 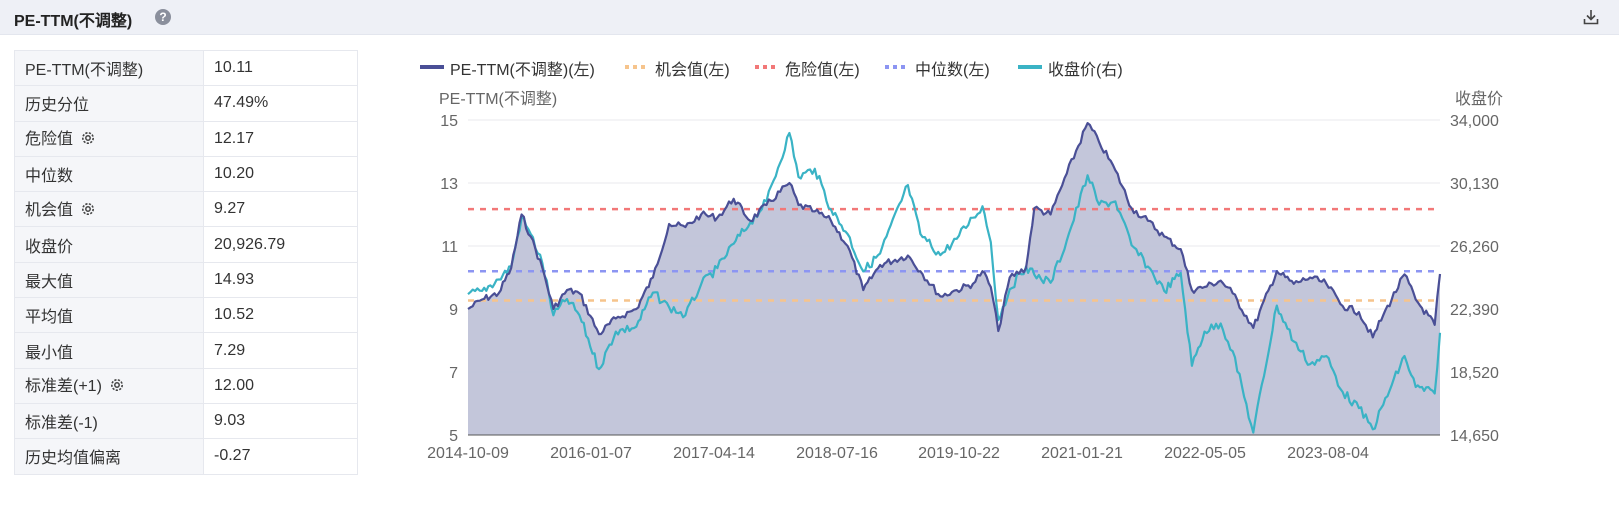 I want to click on download-icon, so click(x=1591, y=17).